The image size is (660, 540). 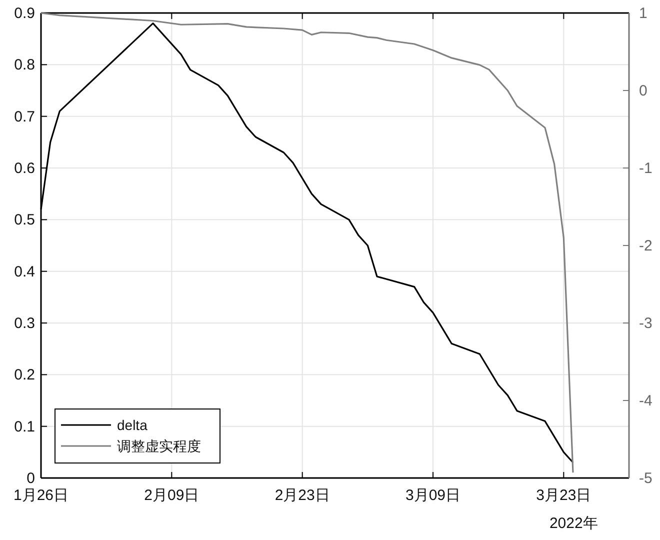 What do you see at coordinates (41, 495) in the screenshot?
I see `x-tick-label: 1月26日` at bounding box center [41, 495].